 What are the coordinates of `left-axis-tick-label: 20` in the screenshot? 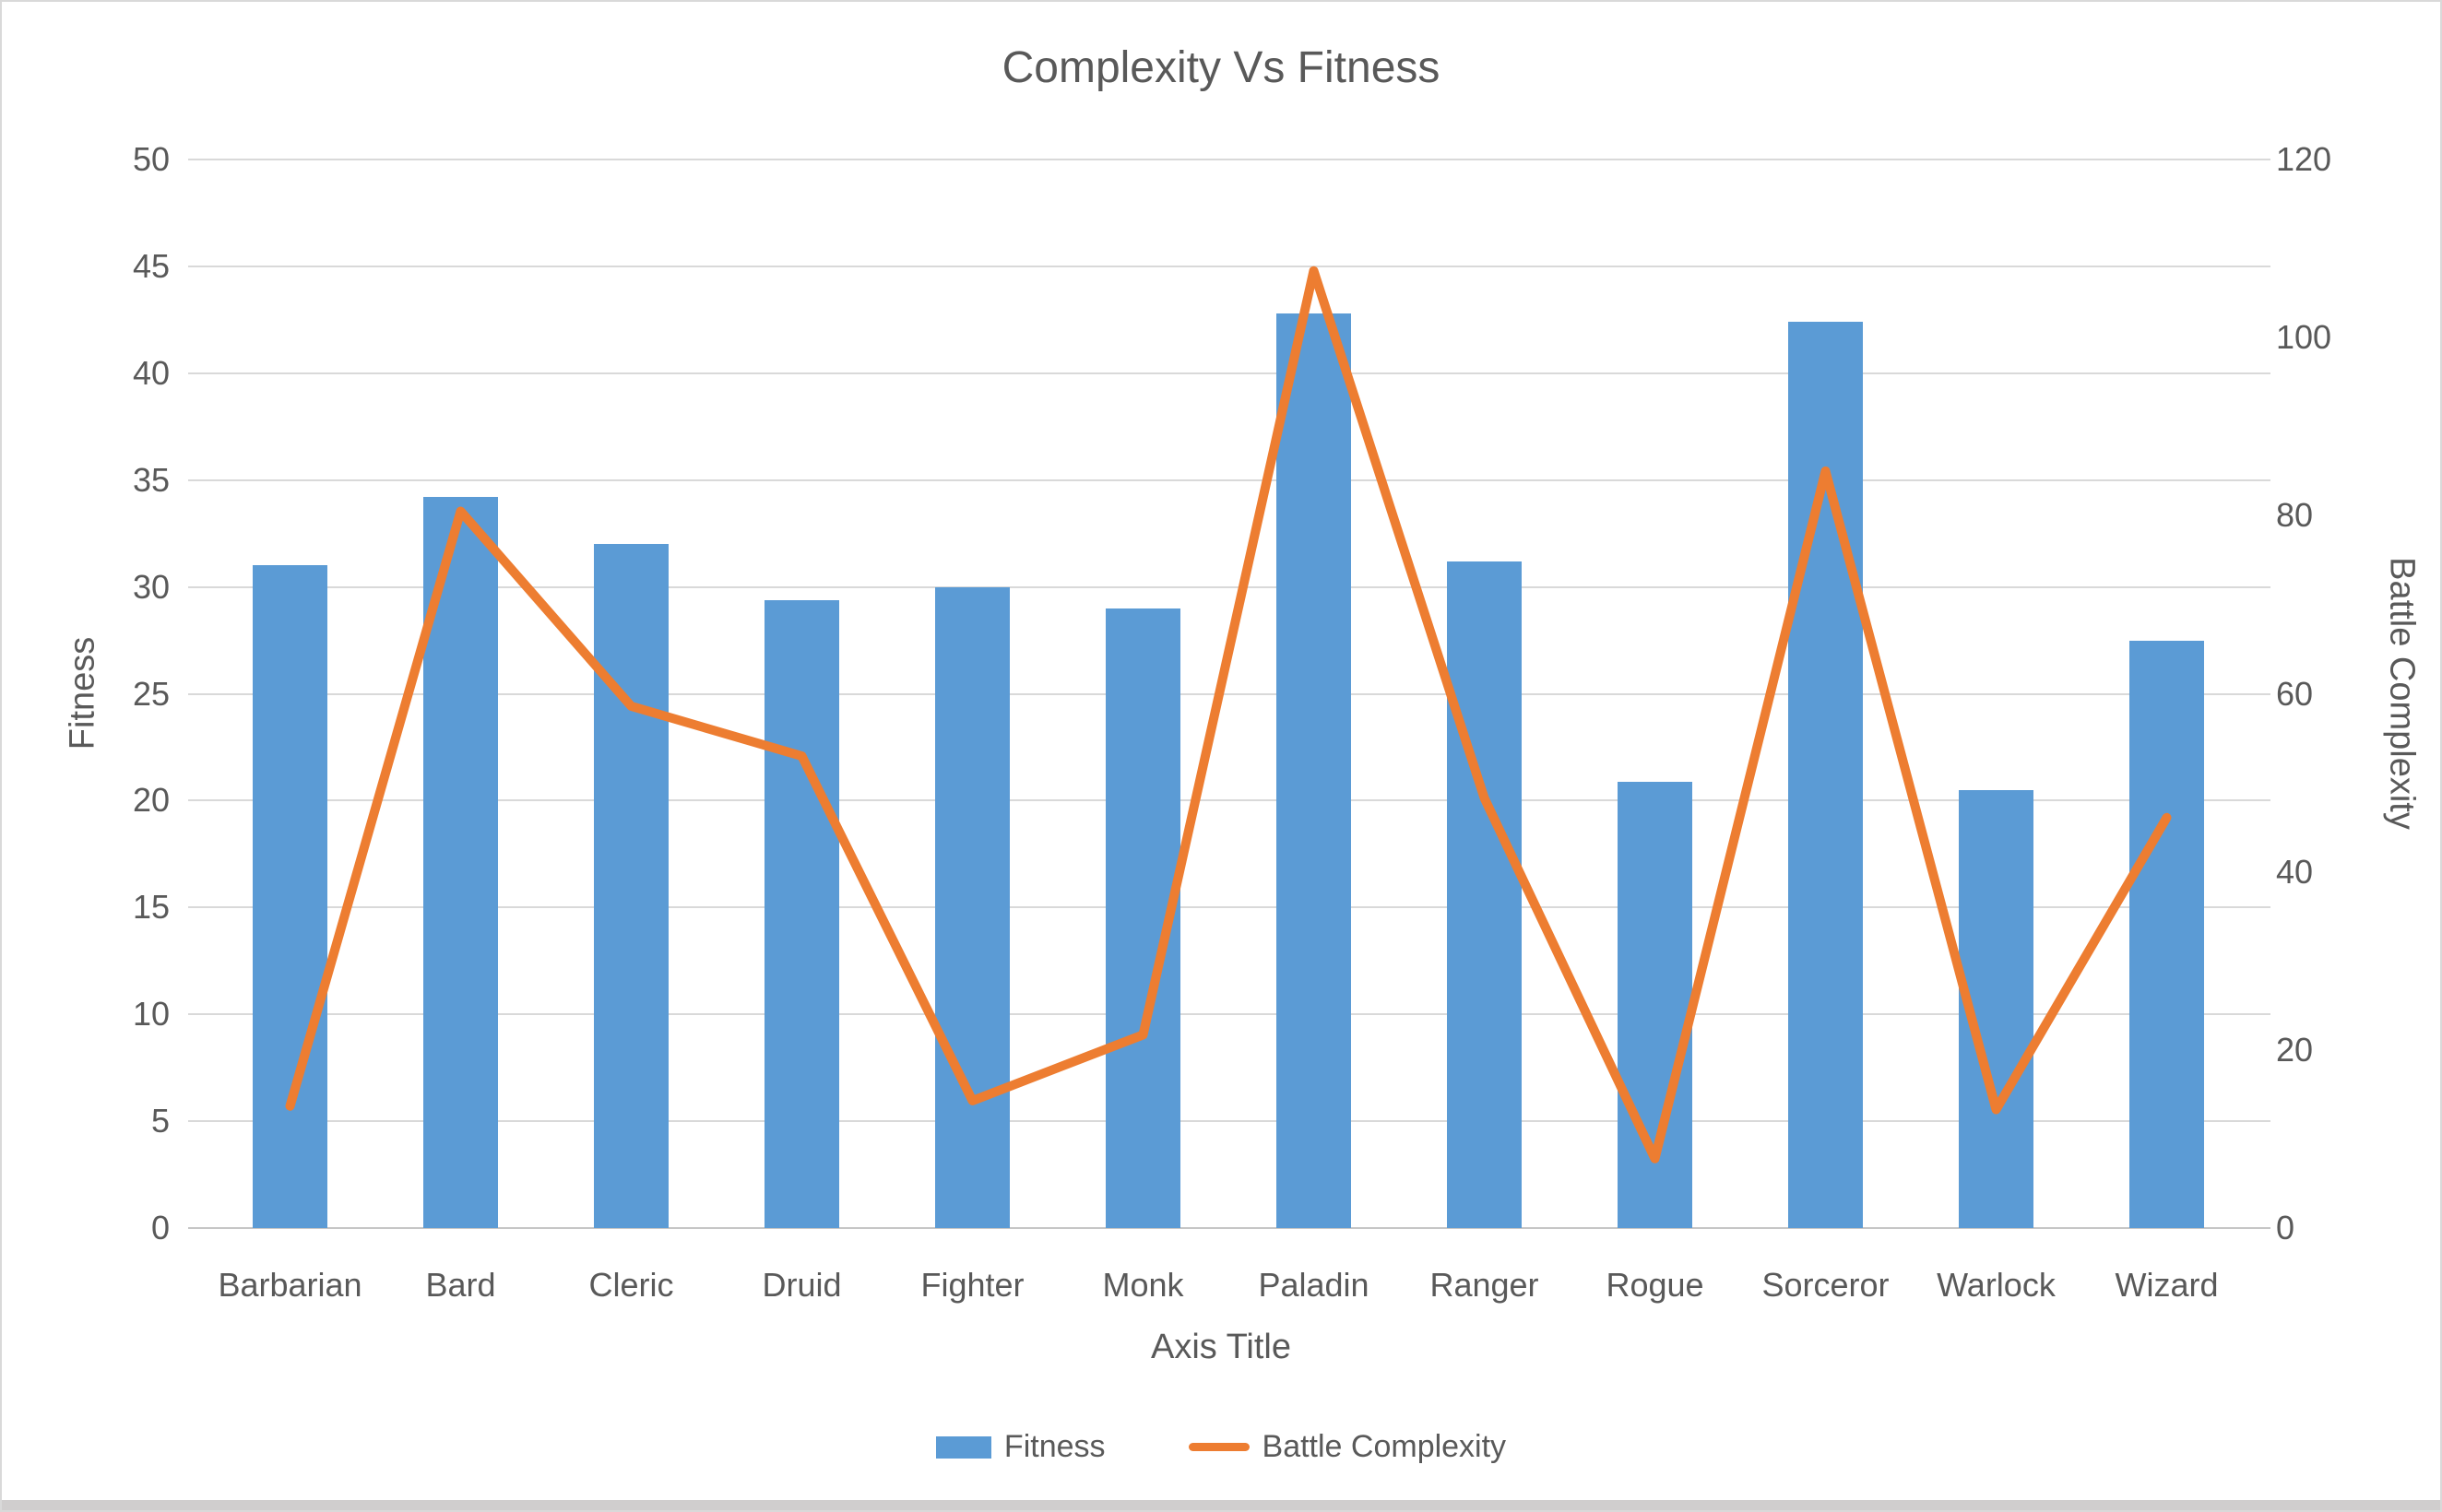 It's located at (151, 800).